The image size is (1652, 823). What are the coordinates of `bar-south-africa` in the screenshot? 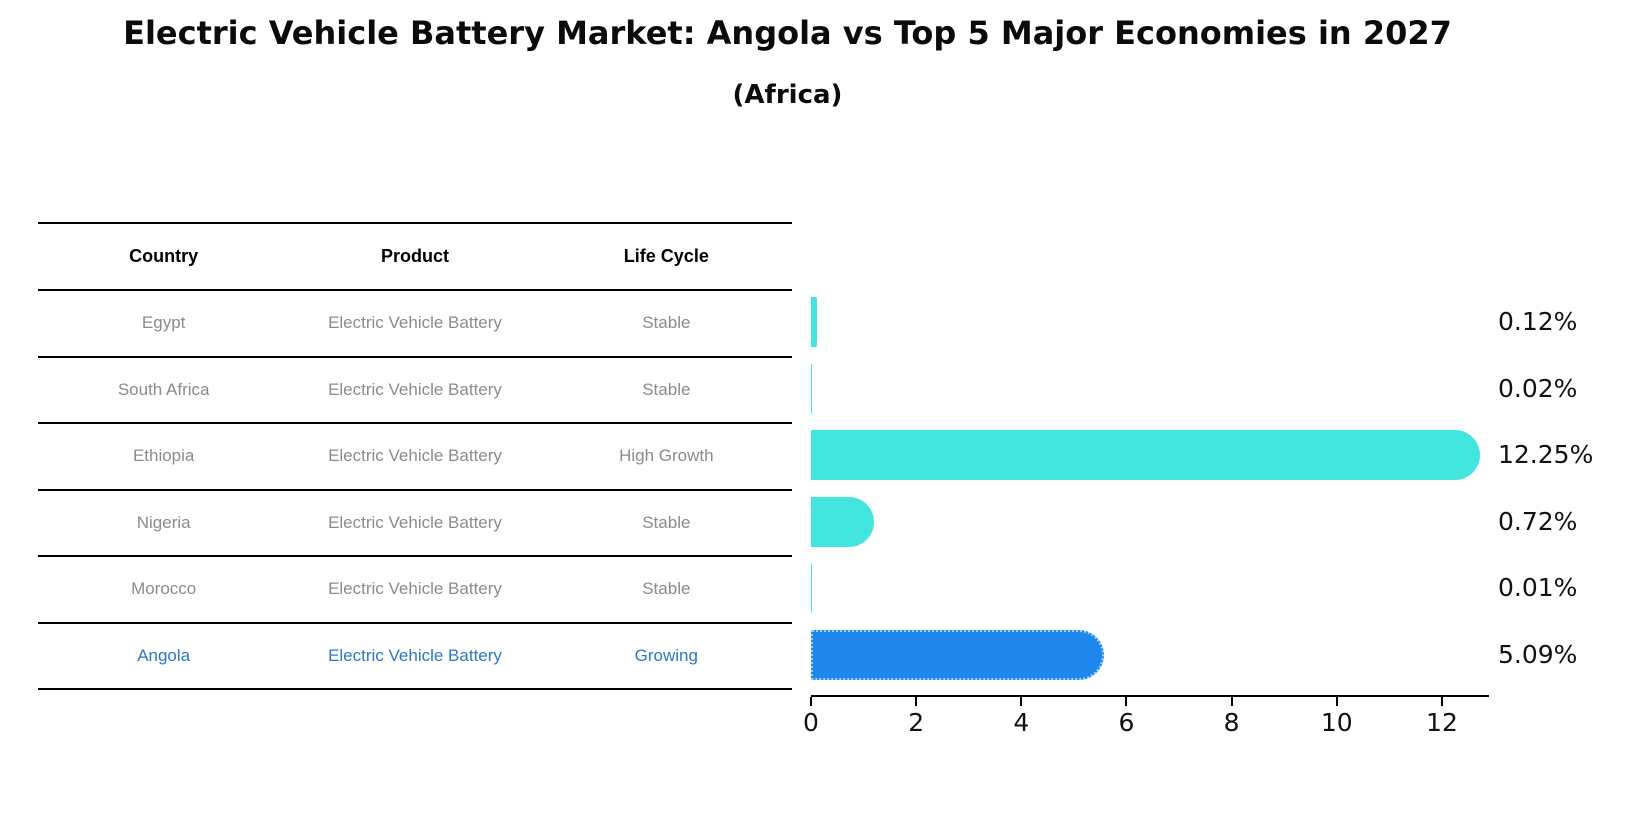 It's located at (812, 388).